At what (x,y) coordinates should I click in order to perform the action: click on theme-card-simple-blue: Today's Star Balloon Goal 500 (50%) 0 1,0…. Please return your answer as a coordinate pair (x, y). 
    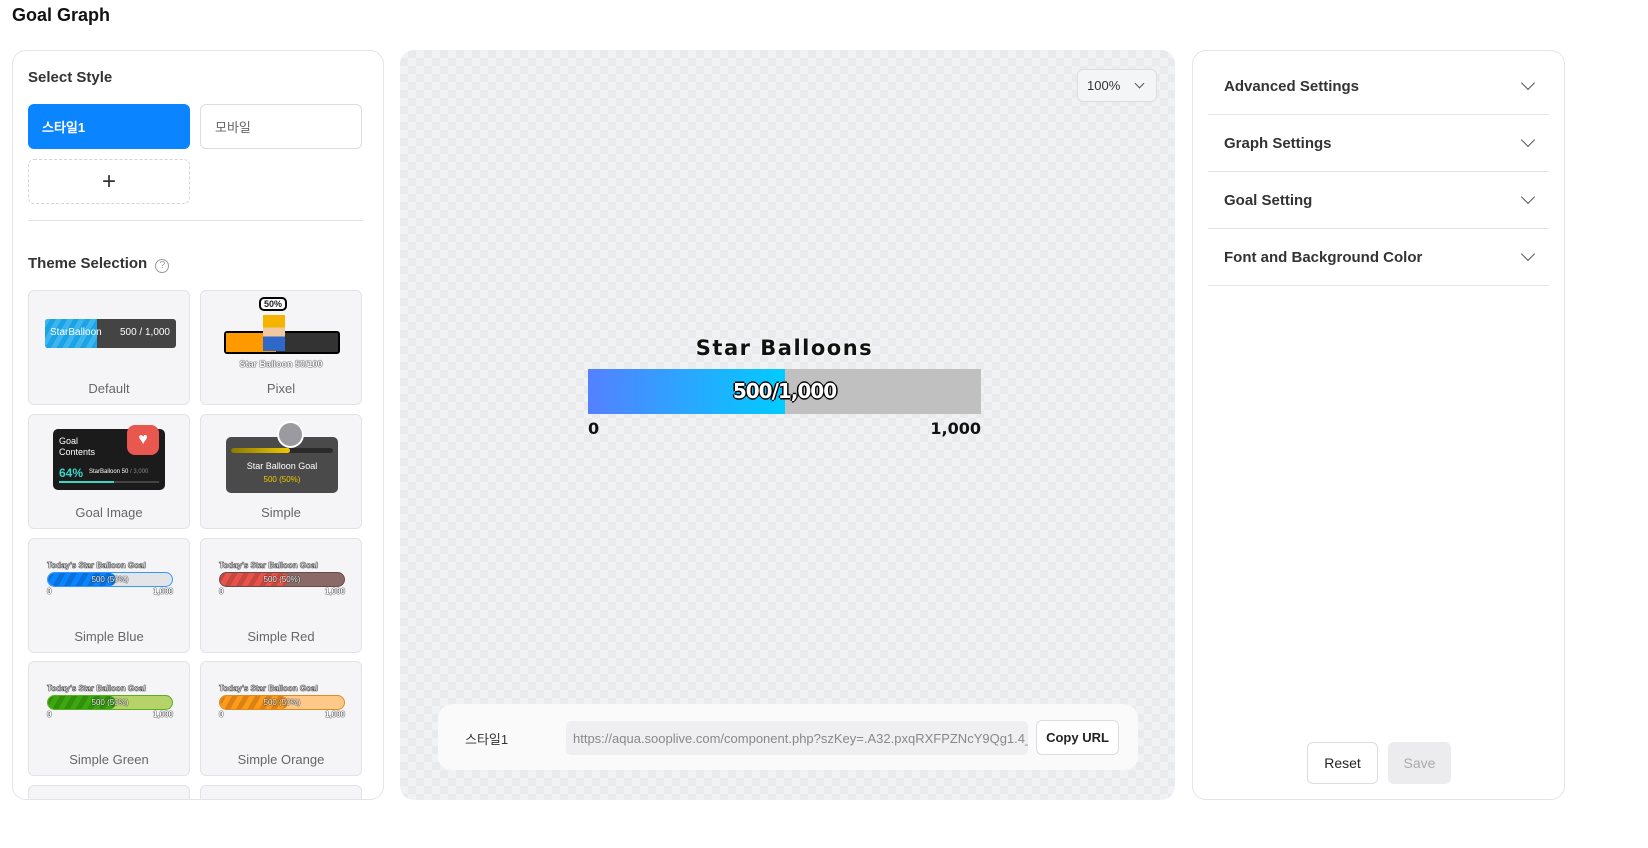
    Looking at the image, I should click on (109, 595).